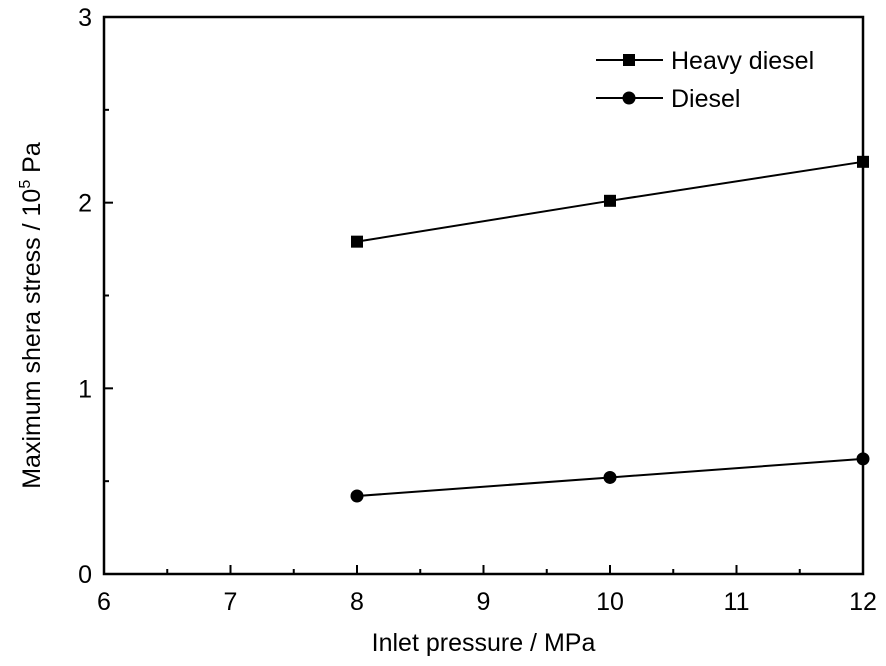  I want to click on legend-item-heavy-diesel: Heavy diesel, so click(705, 61).